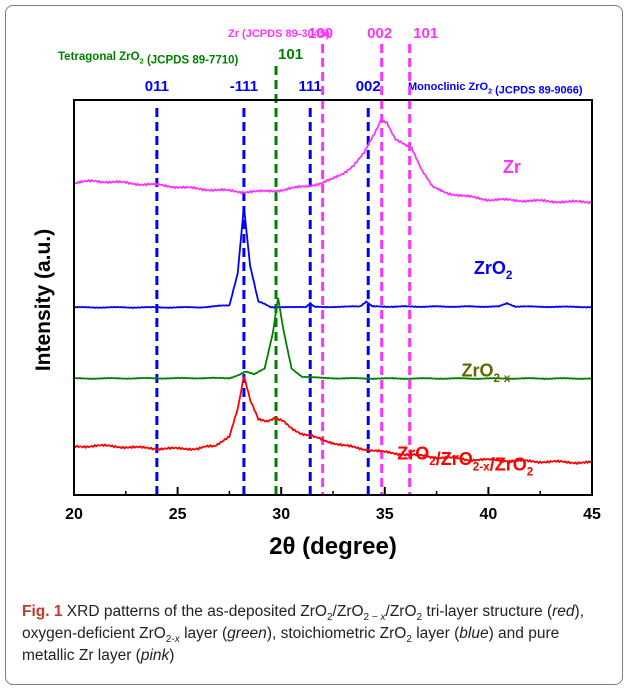  I want to click on phase-label-tetragonal: Tetragonal ZrO2 (JCPDS 89-7710), so click(148, 58).